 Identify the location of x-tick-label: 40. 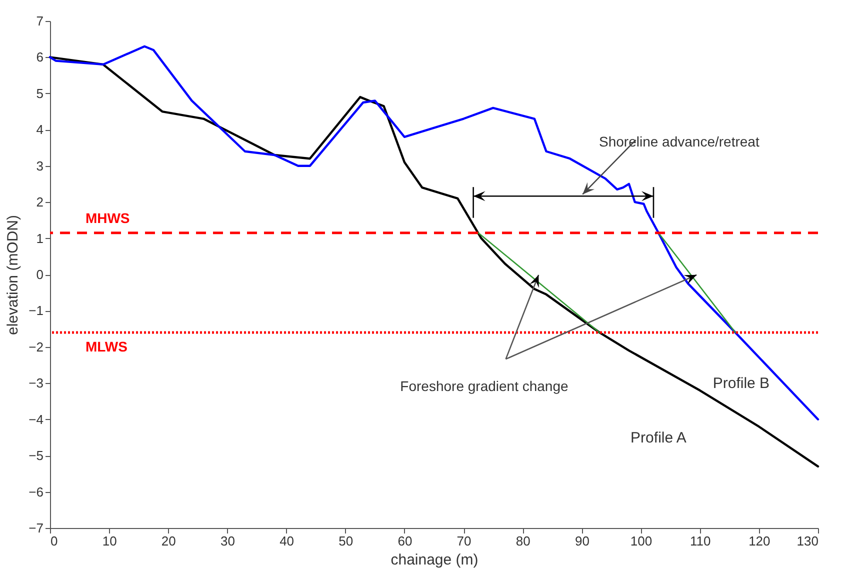
(287, 541).